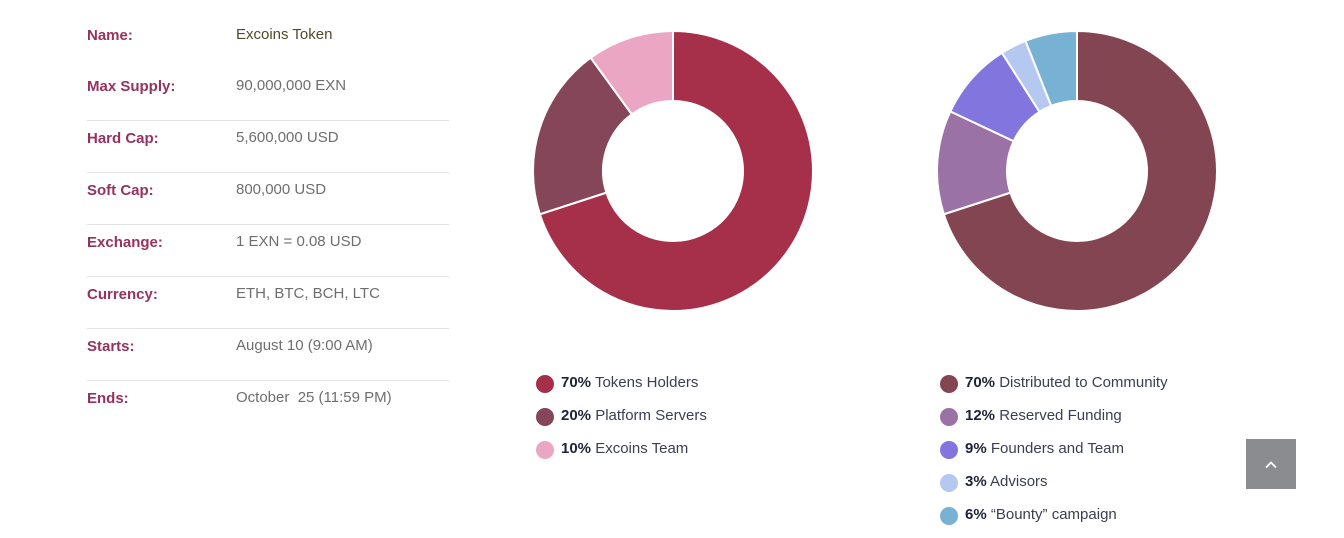  I want to click on info-label: Currency:, so click(122, 294).